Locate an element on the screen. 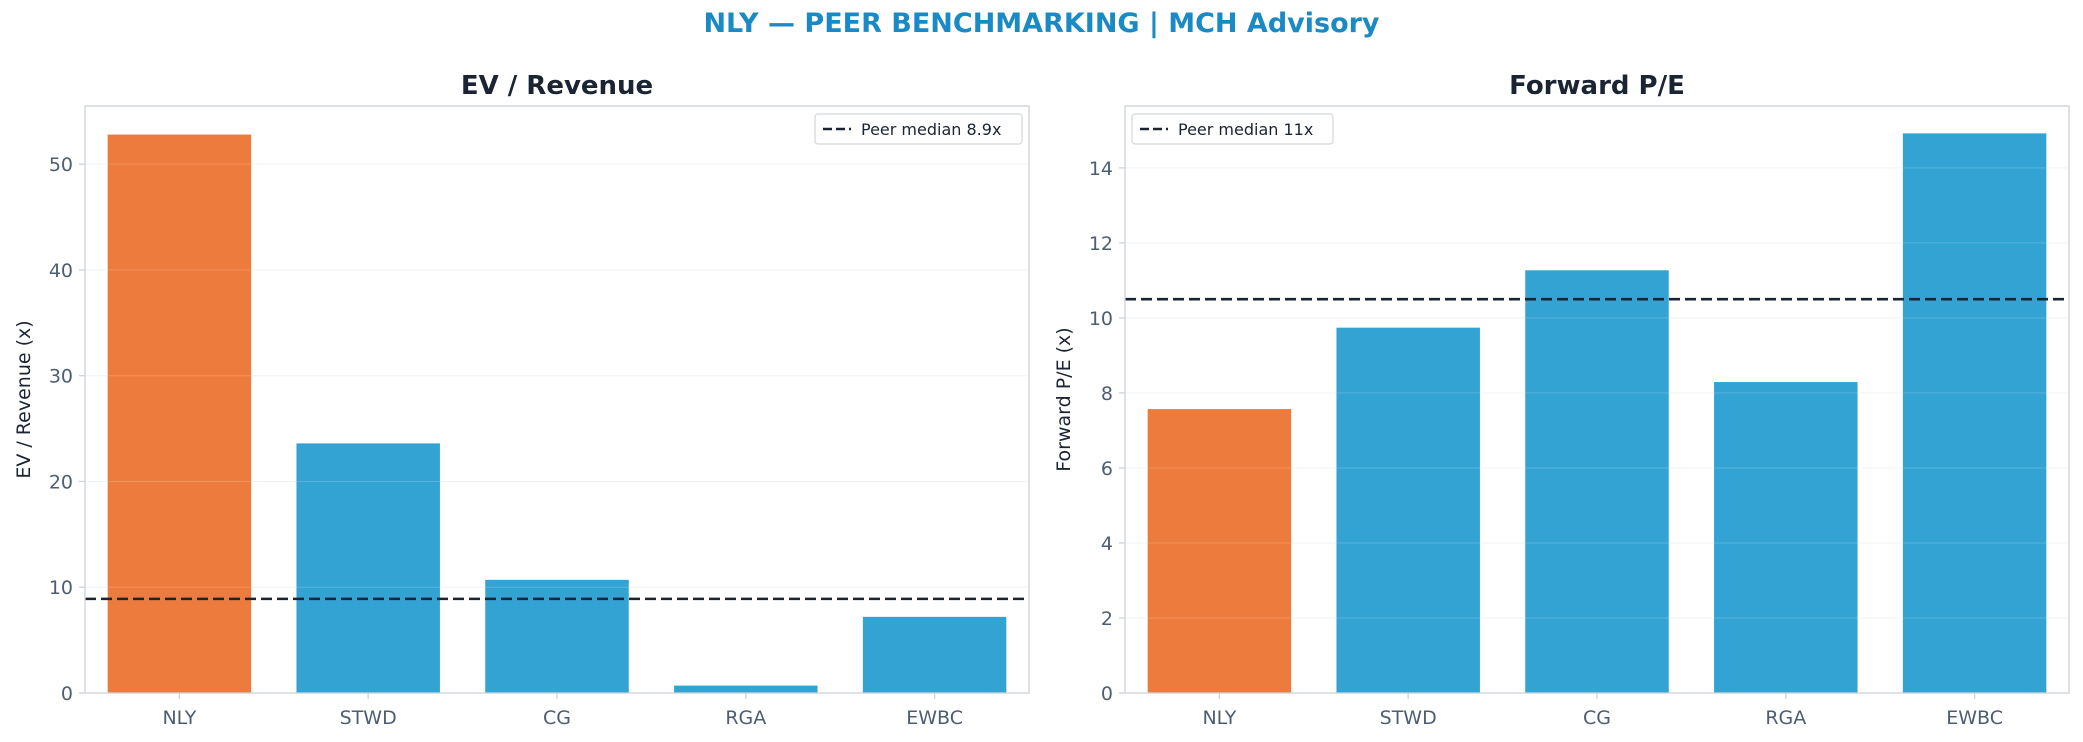 The image size is (2083, 742). legend-label: Peer median 11x is located at coordinates (1245, 129).